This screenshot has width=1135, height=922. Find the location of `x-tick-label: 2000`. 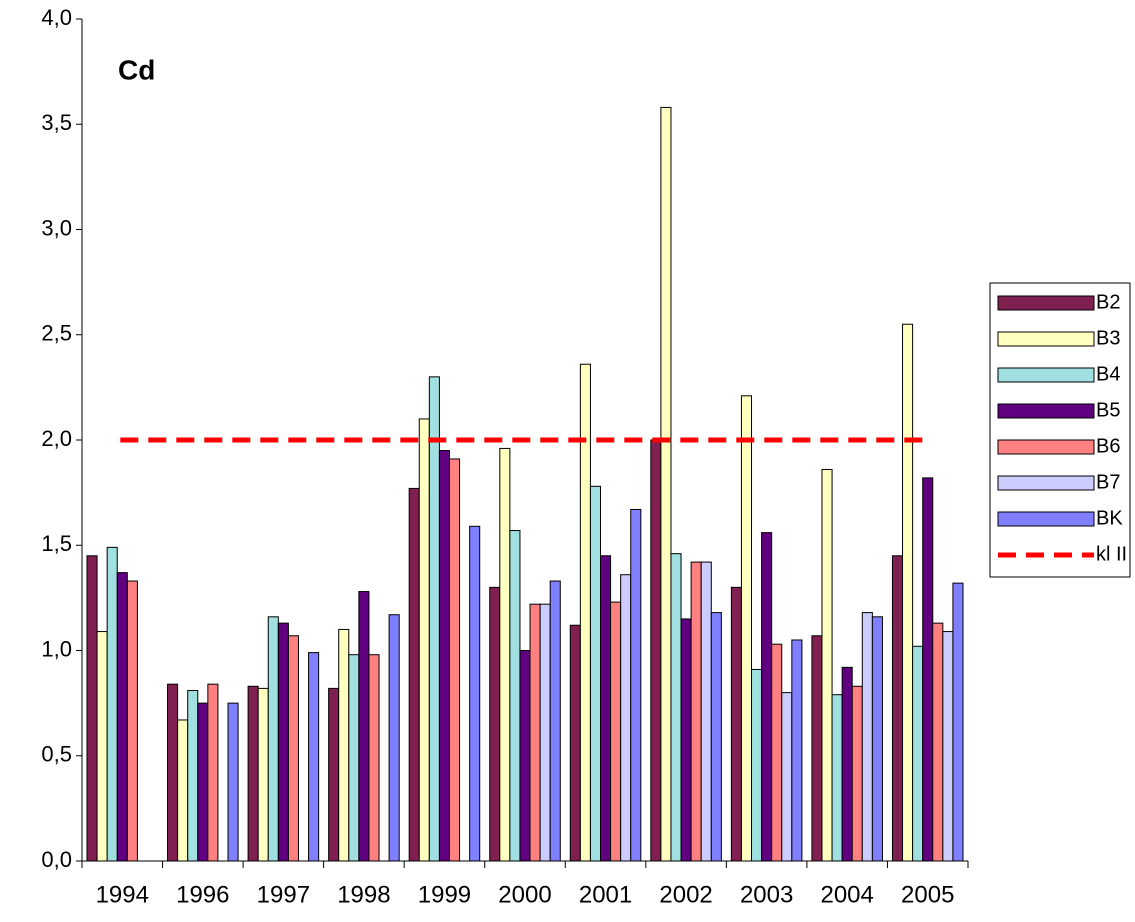

x-tick-label: 2000 is located at coordinates (524, 894).